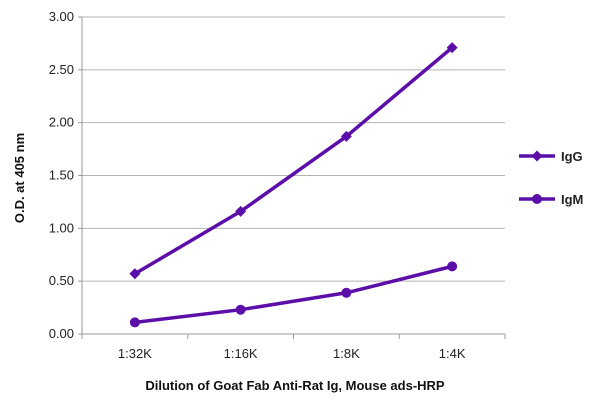 This screenshot has height=407, width=600. I want to click on legend-marker-igm, so click(537, 199).